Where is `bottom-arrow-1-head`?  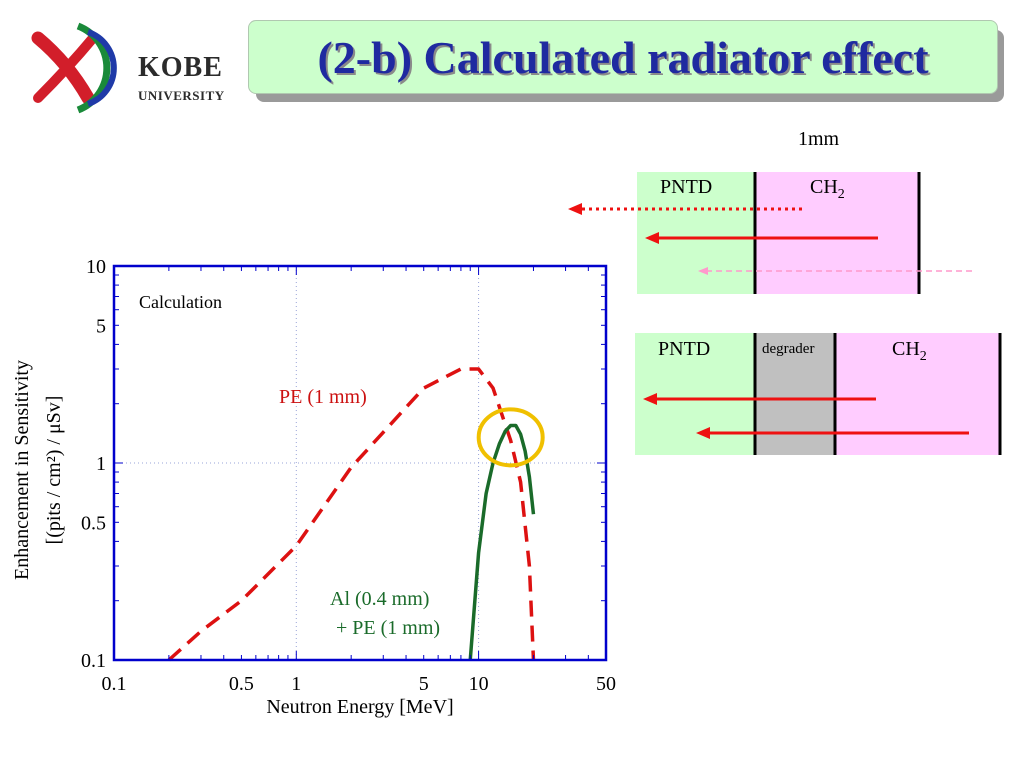 bottom-arrow-1-head is located at coordinates (650, 399).